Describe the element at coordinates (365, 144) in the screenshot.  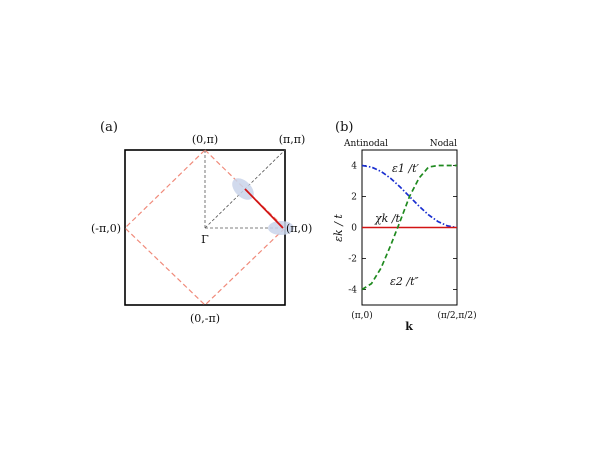
I see `antinodal-label: Antinodal` at that location.